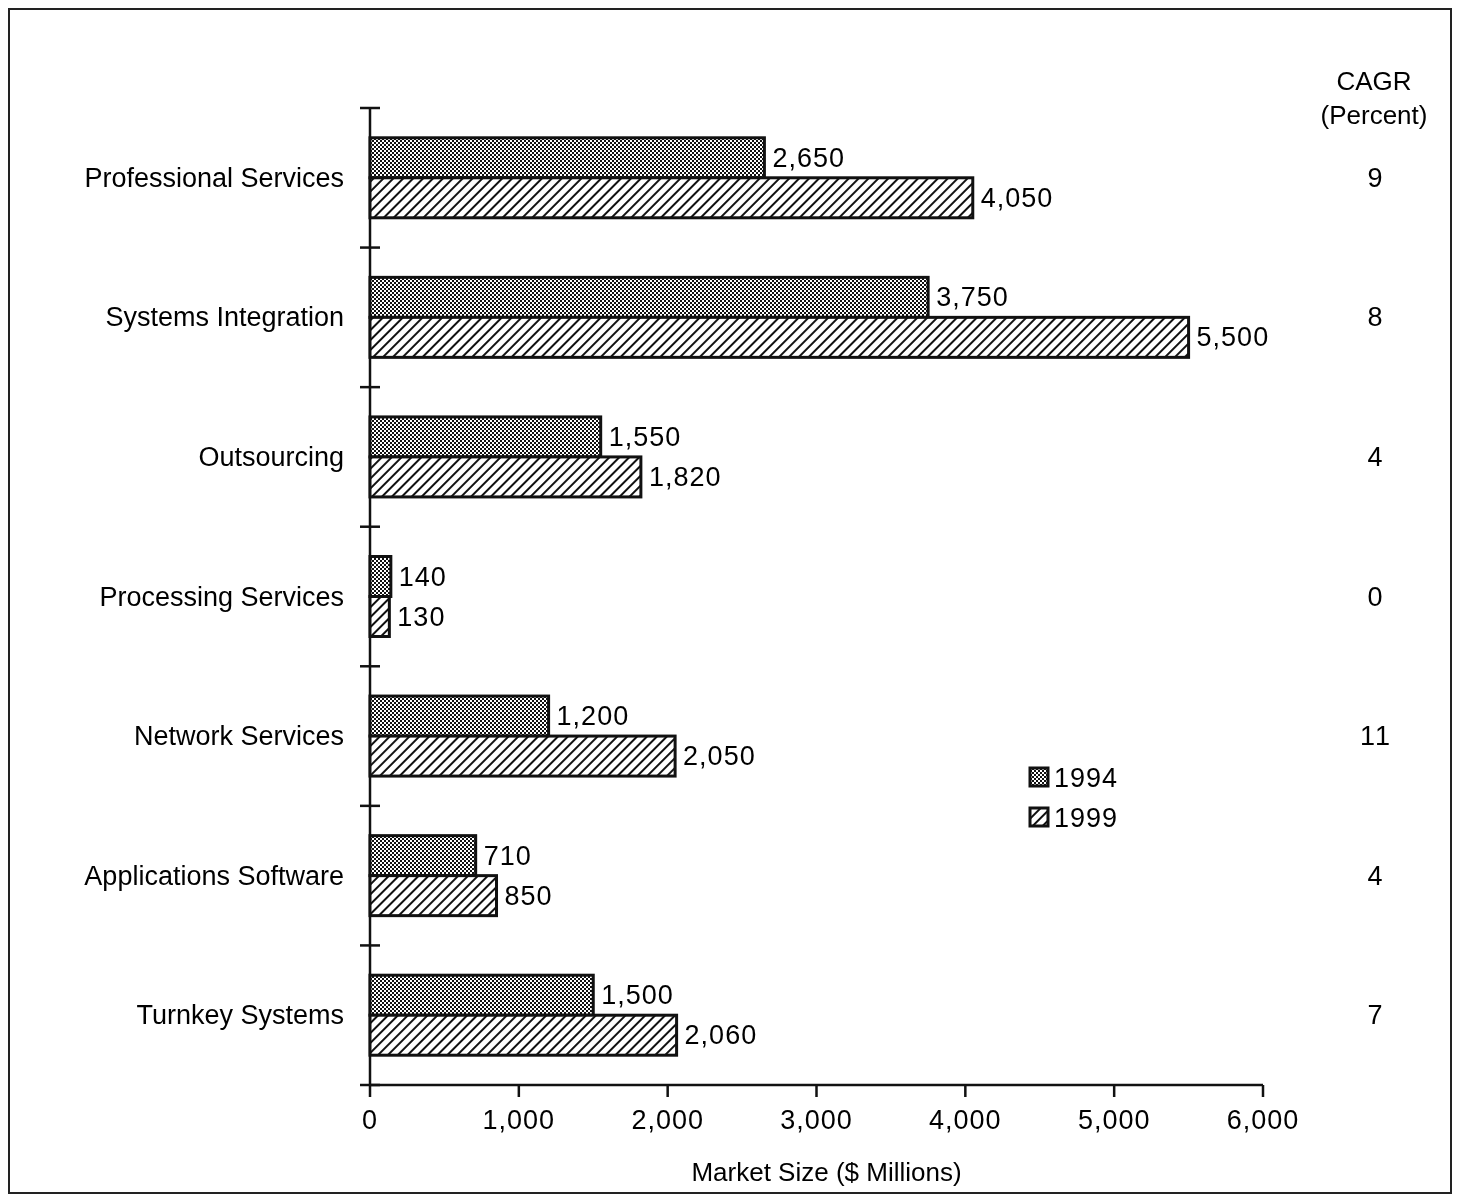 The image size is (1460, 1202). I want to click on legend-label: 1994, so click(1086, 778).